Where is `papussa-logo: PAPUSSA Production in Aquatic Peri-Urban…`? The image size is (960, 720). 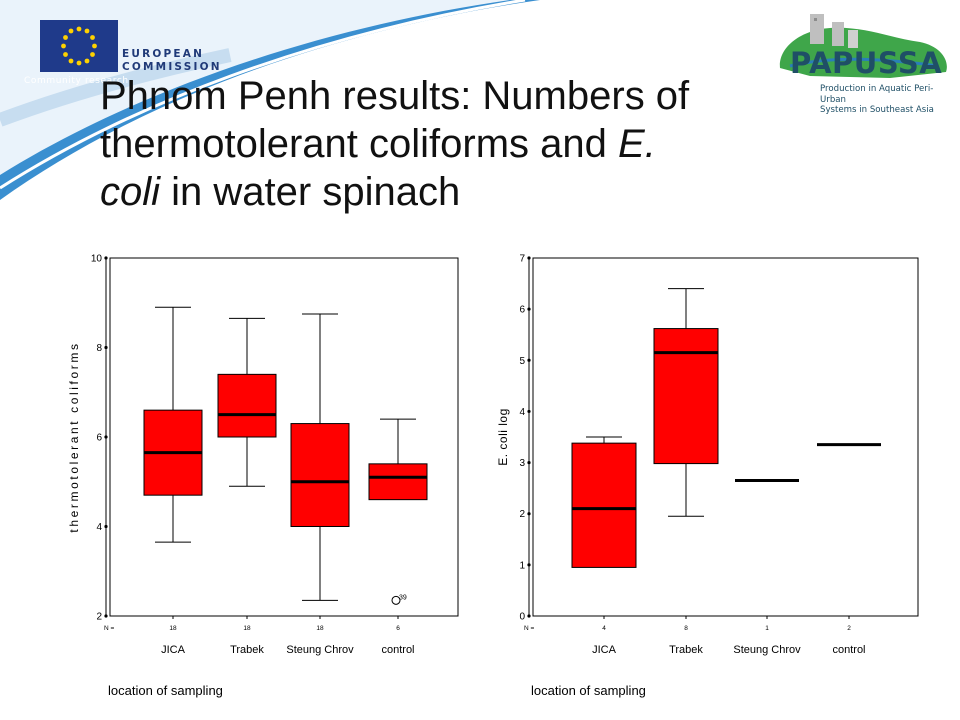 papussa-logo: PAPUSSA Production in Aquatic Peri-Urban… is located at coordinates (863, 63).